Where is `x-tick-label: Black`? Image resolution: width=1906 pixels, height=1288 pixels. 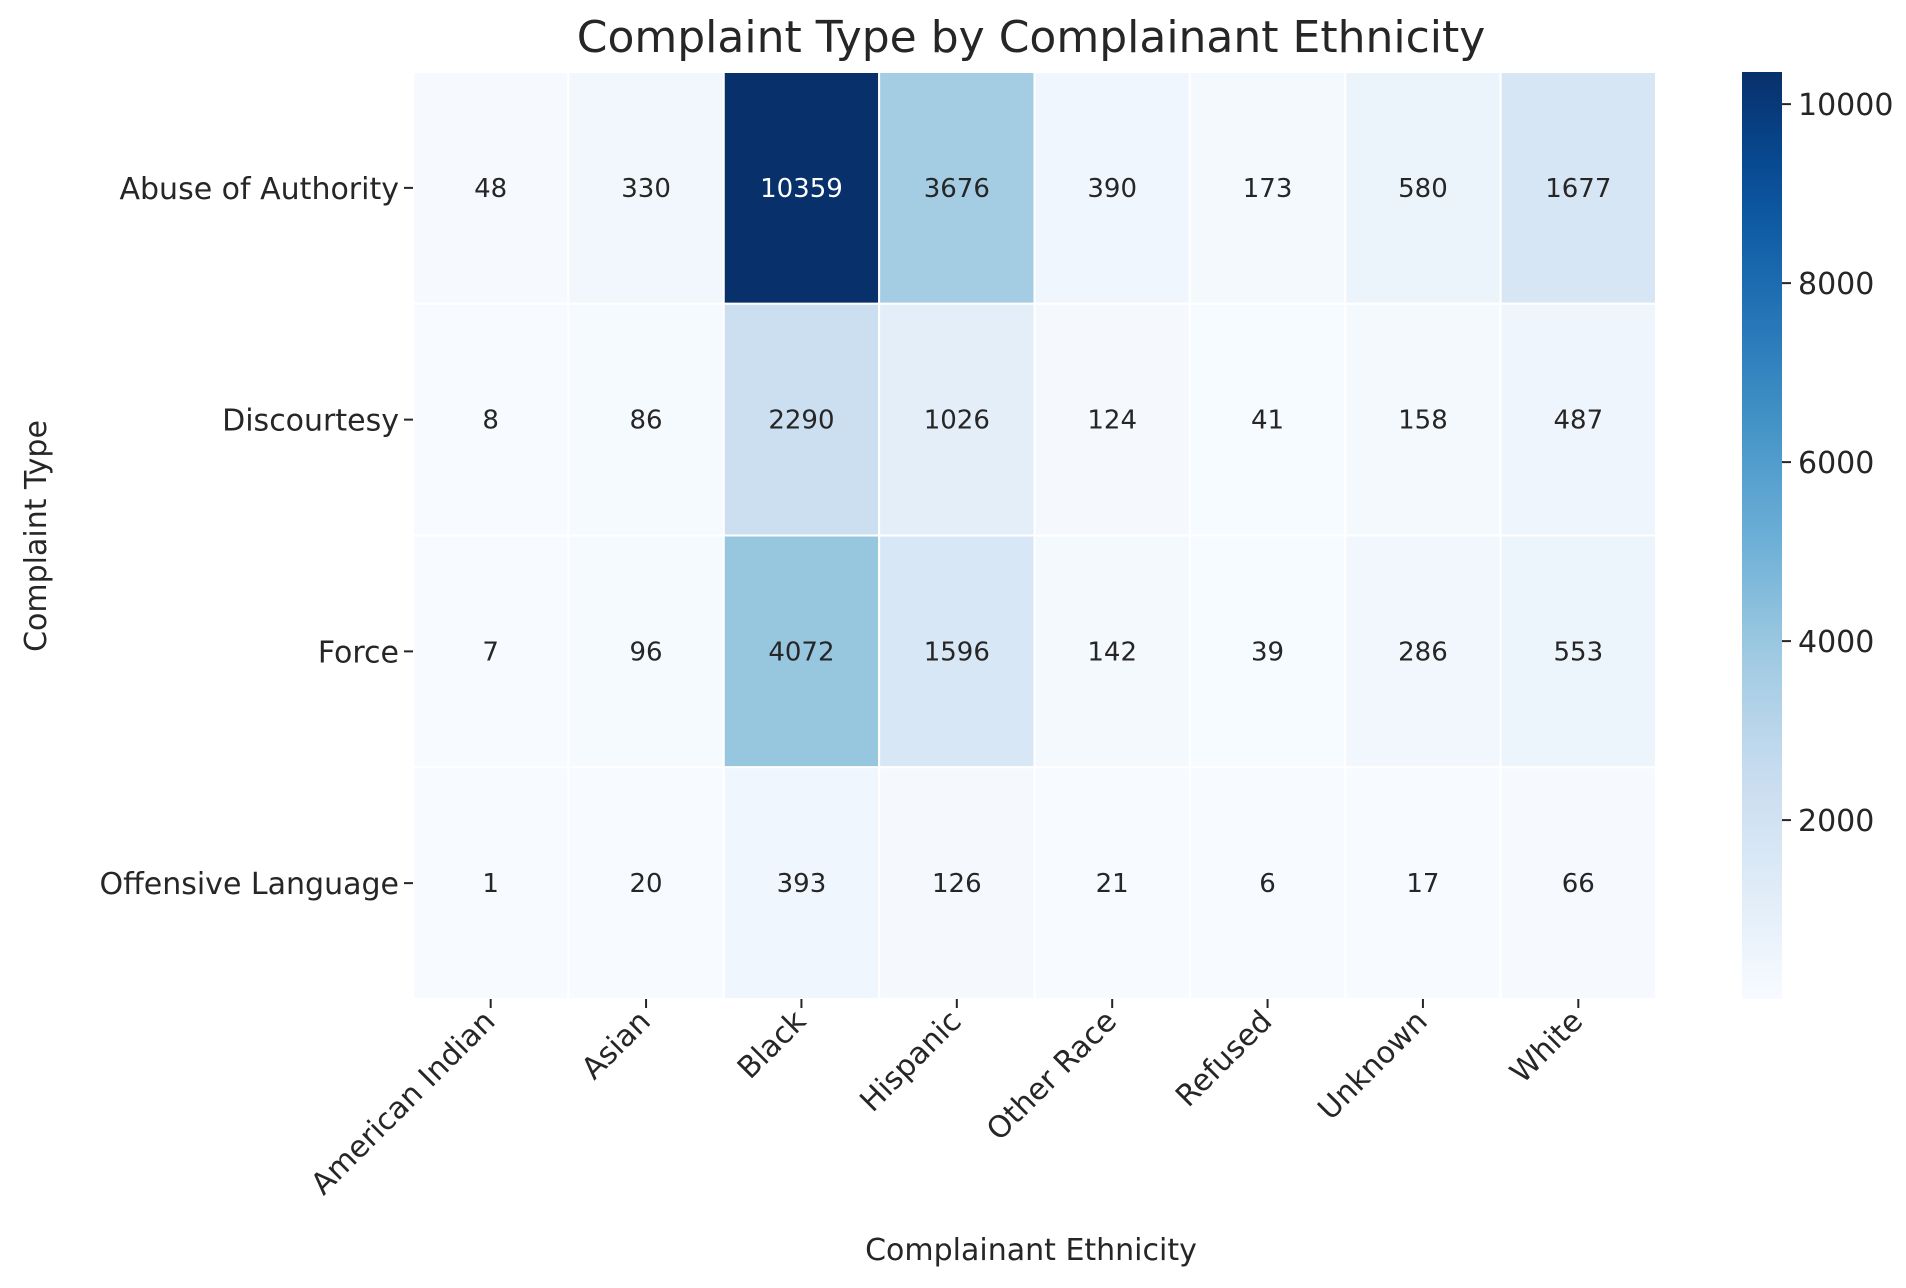
x-tick-label: Black is located at coordinates (772, 1044).